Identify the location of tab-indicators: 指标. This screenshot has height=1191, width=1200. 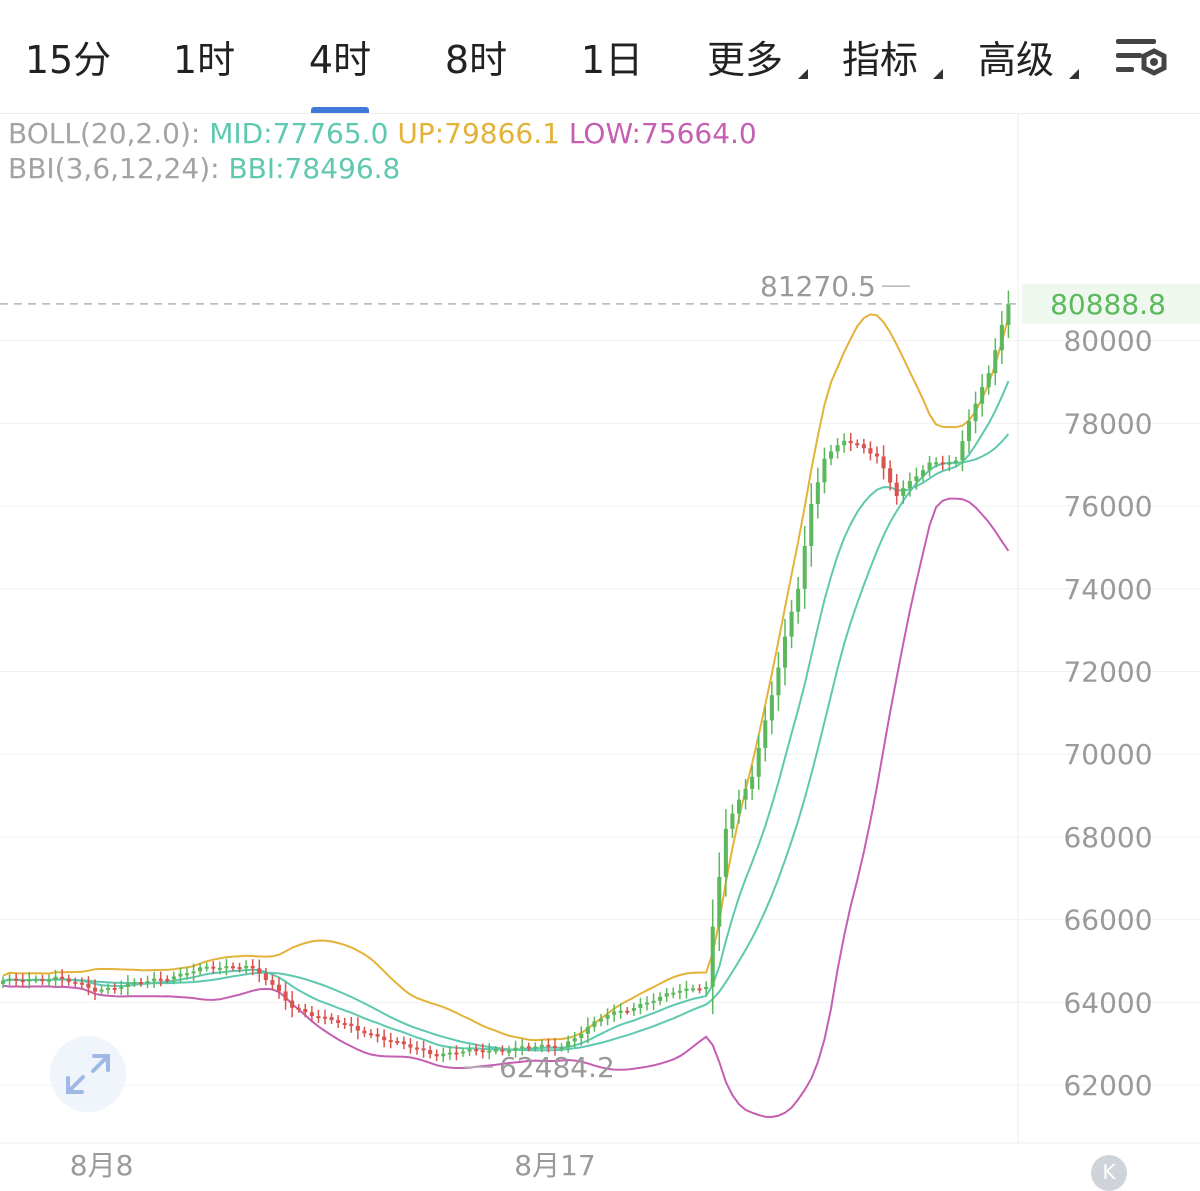
(880, 56).